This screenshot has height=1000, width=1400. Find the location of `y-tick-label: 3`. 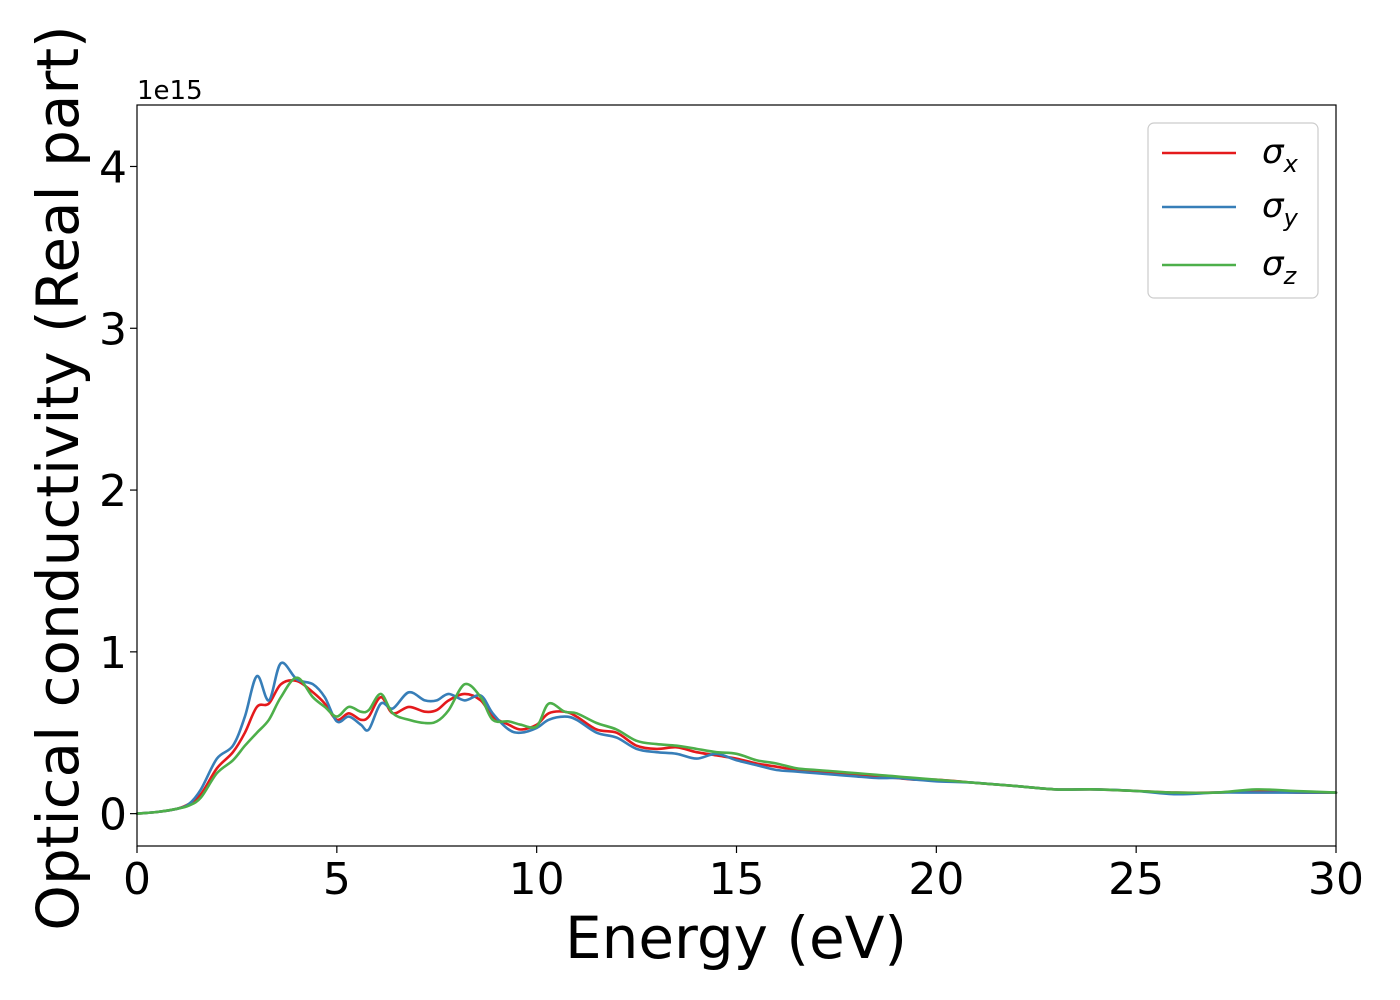

y-tick-label: 3 is located at coordinates (113, 329).